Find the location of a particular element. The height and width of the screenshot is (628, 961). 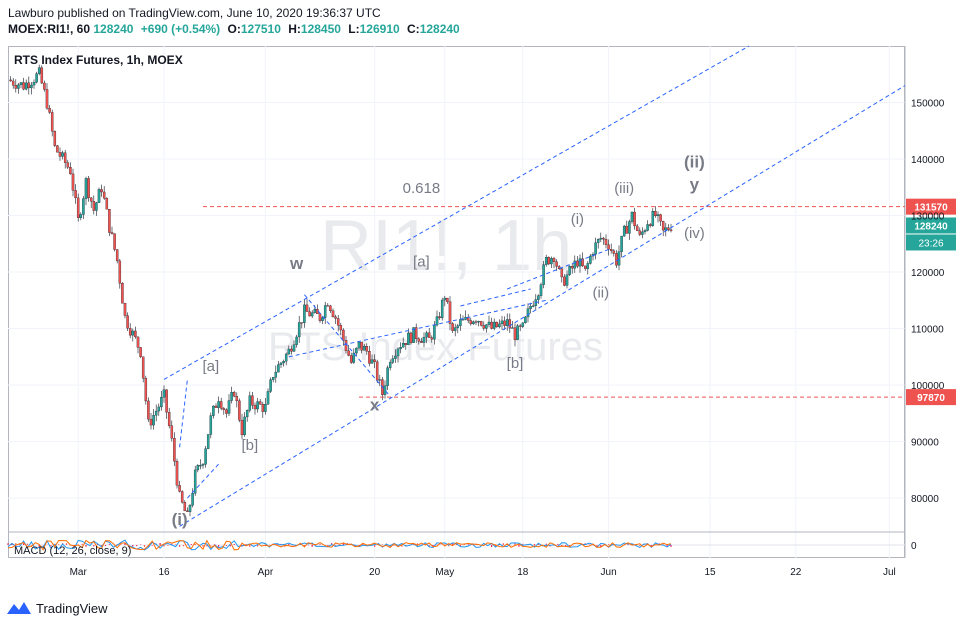

wave-label: x is located at coordinates (375, 405).